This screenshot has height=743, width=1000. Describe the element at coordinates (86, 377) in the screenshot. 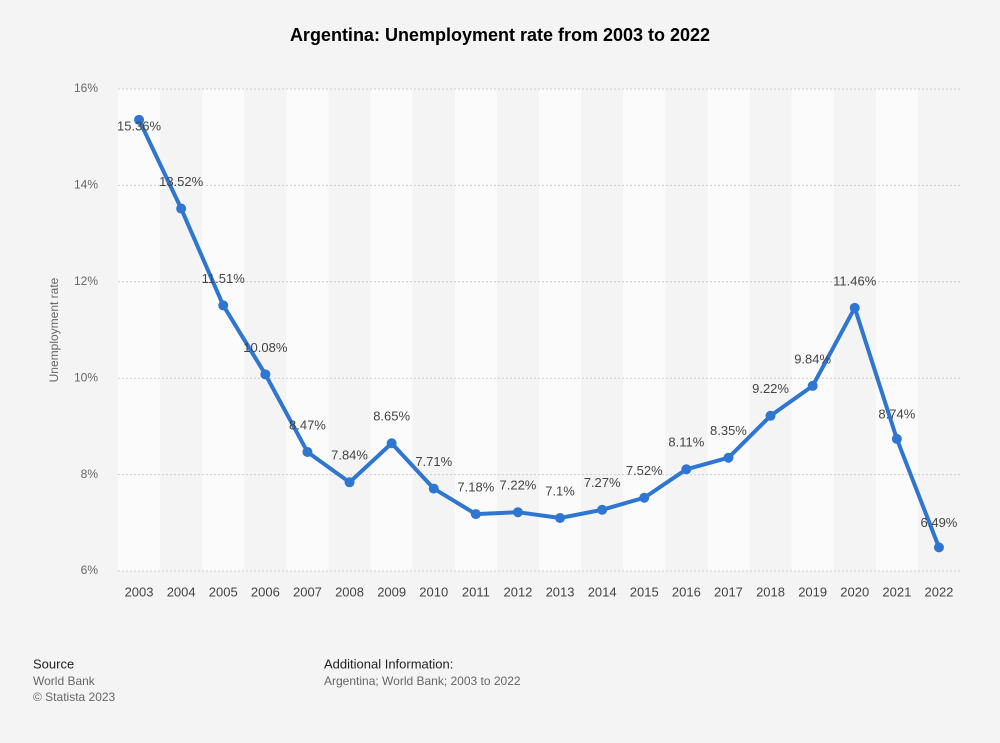

I see `y-tick-label: 10%` at that location.